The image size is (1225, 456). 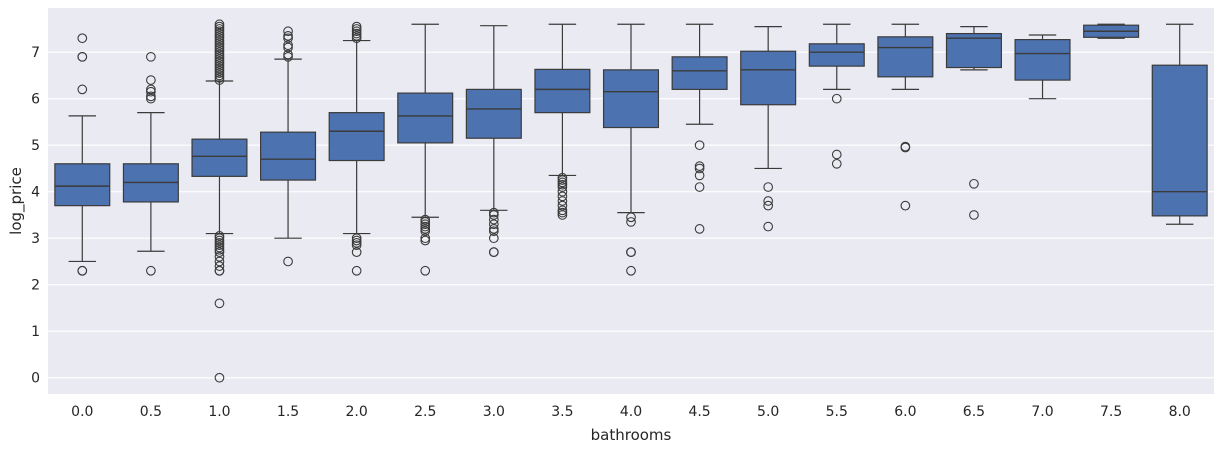 I want to click on y-tick-label: 5, so click(x=35, y=146).